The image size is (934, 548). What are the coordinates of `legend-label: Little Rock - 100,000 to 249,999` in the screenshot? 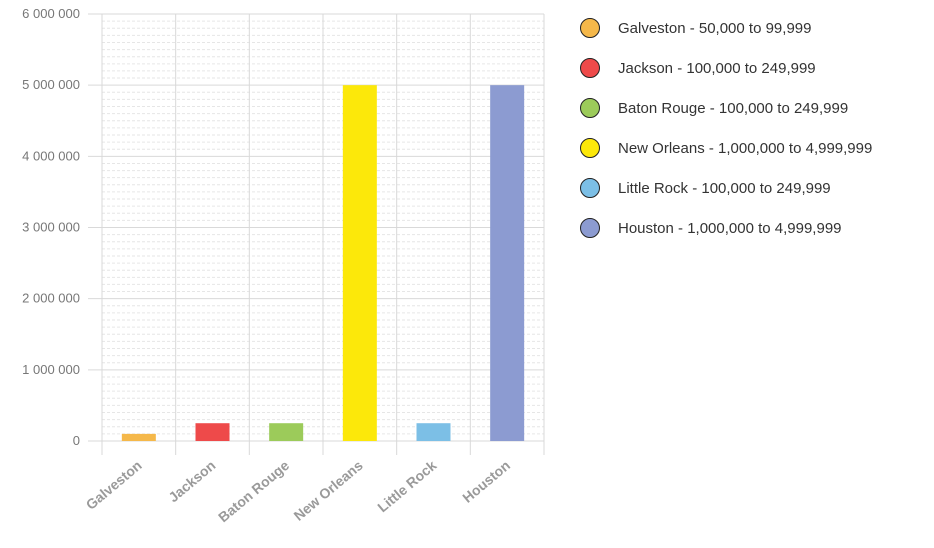 It's located at (724, 188).